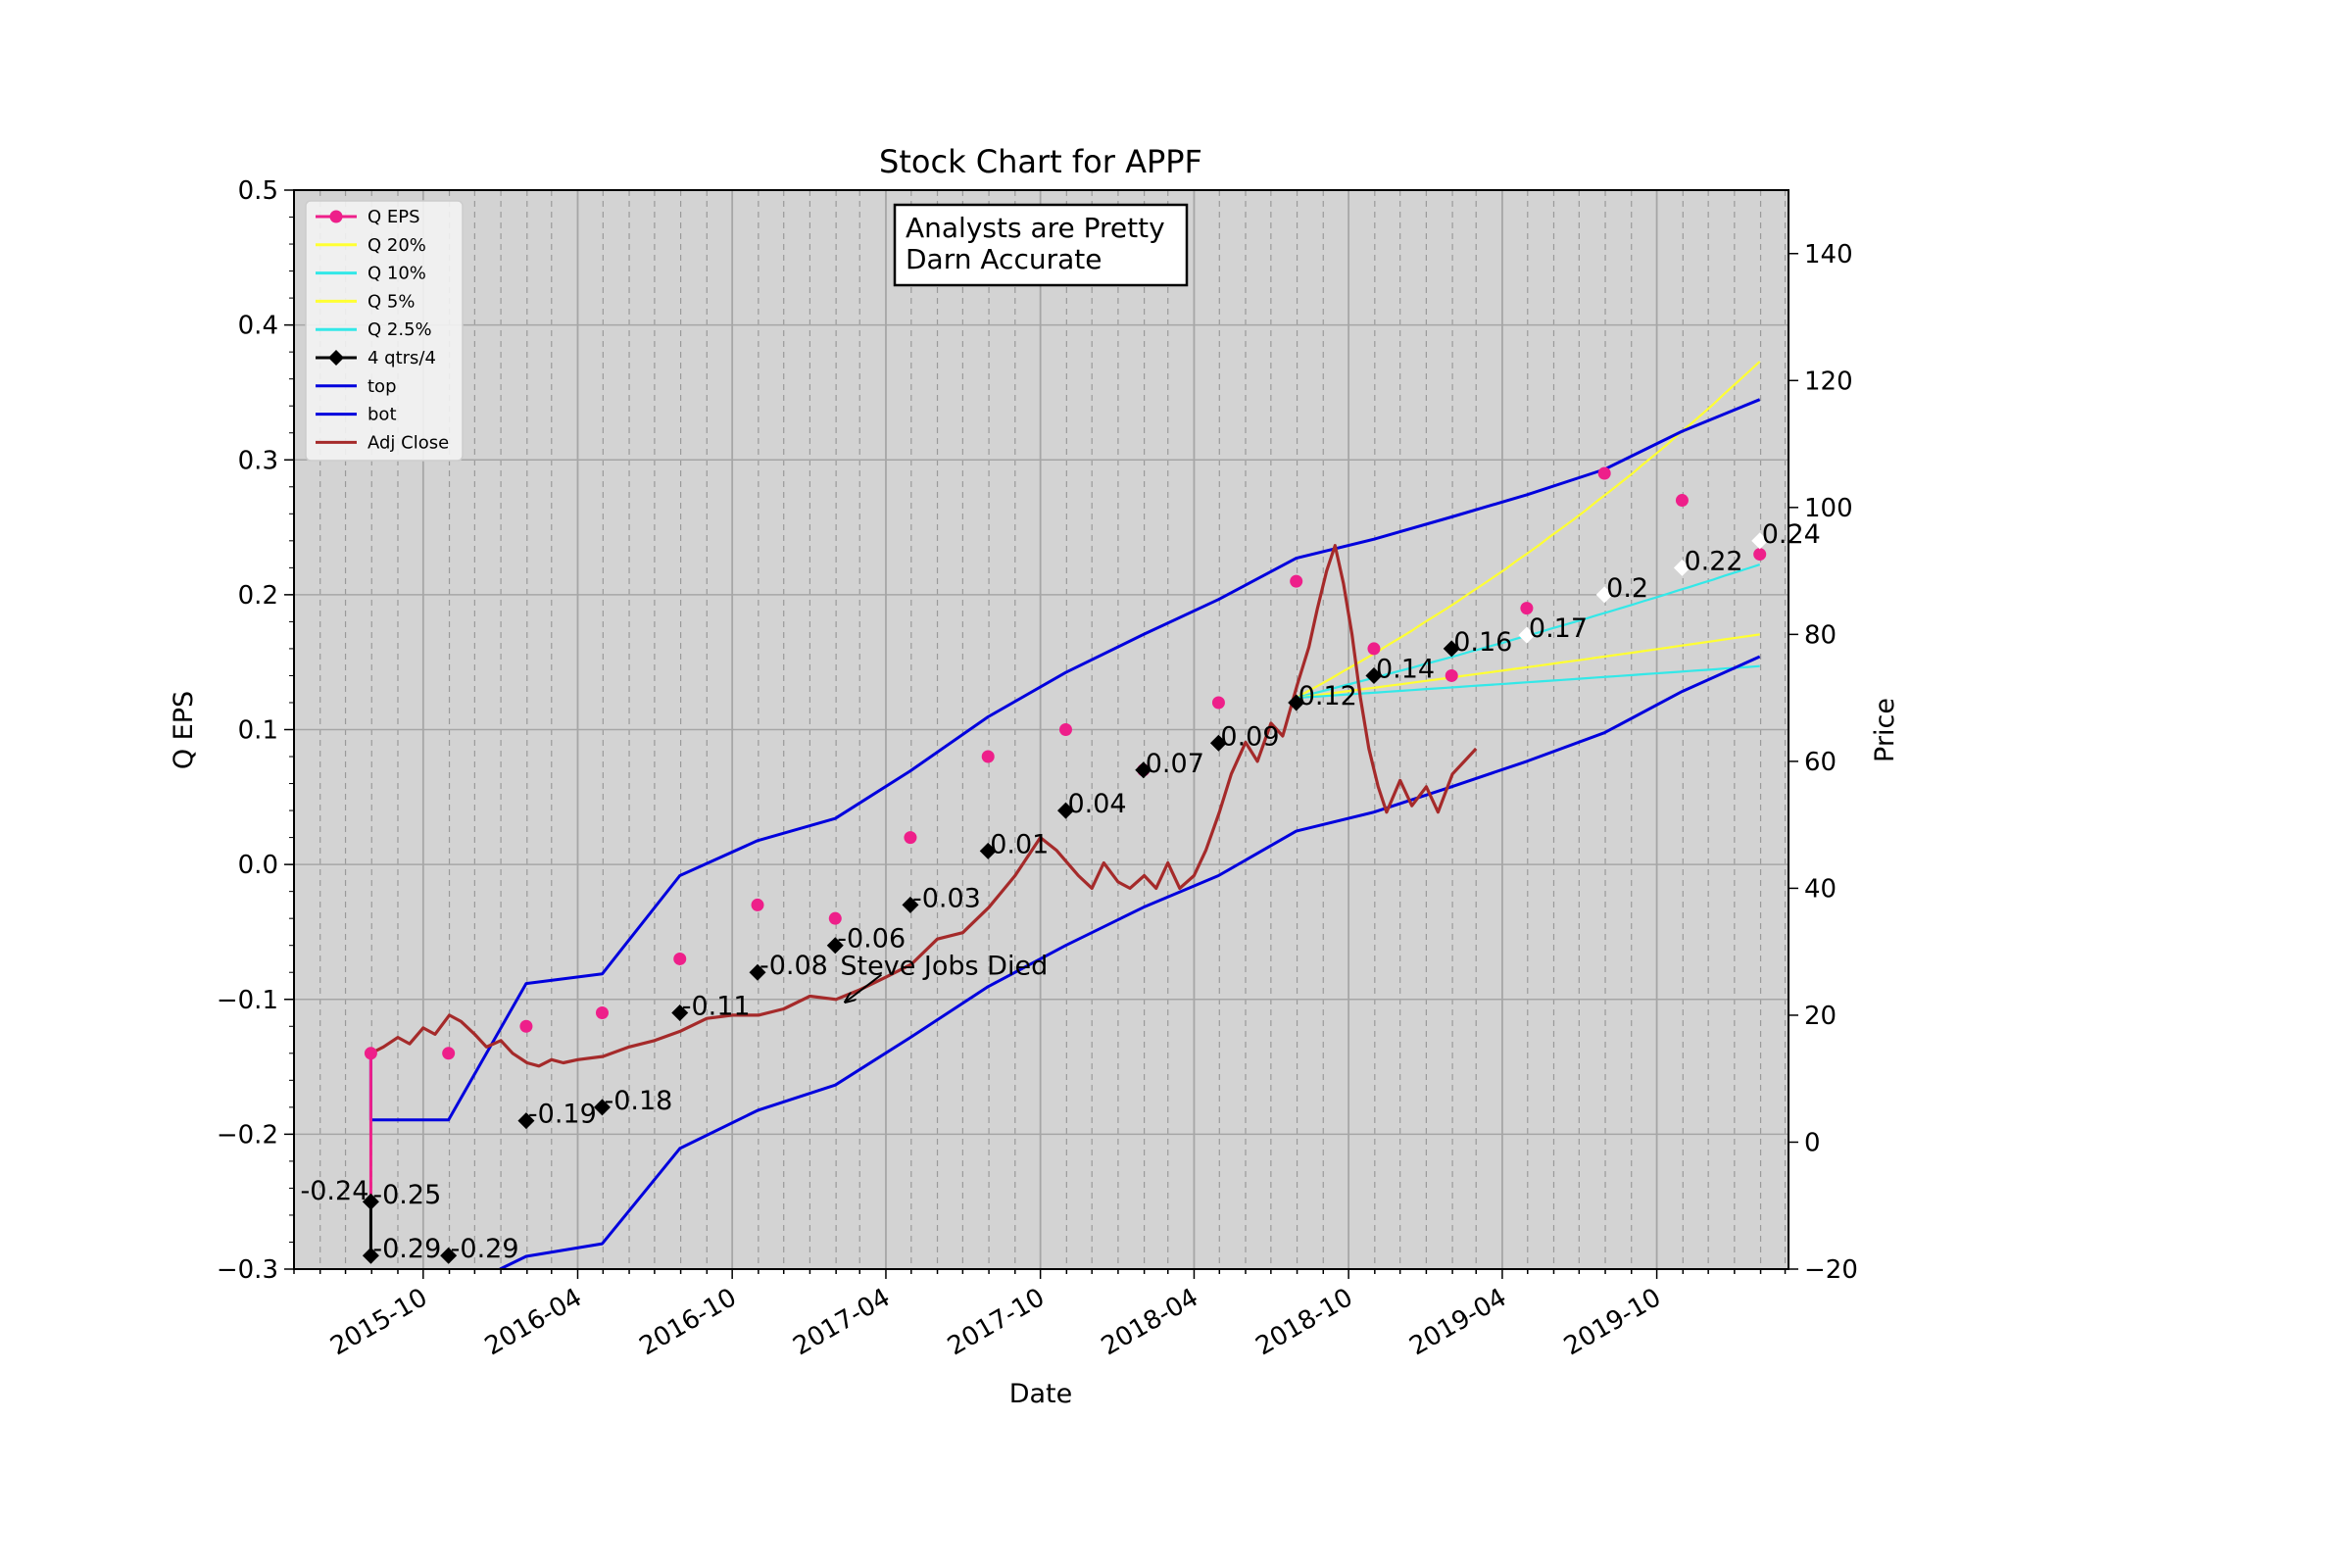  Describe the element at coordinates (258, 731) in the screenshot. I see `y-tick-label: 0.1` at that location.